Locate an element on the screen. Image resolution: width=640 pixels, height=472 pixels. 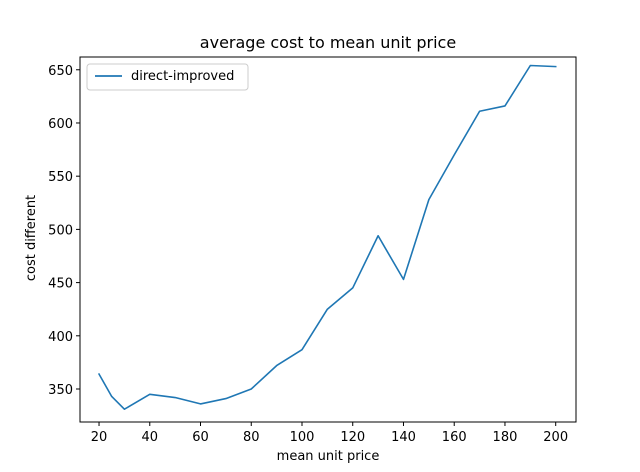
legend: direct-improved is located at coordinates (167, 77).